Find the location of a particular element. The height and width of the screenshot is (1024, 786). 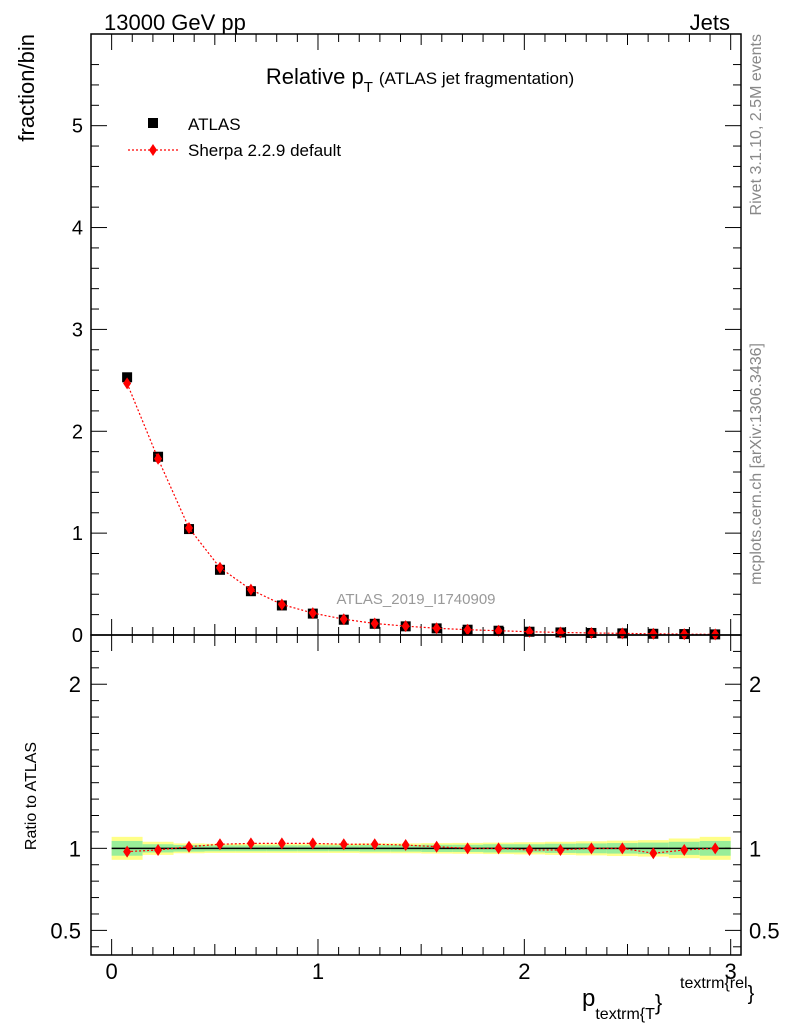

ratio-ytick-label-left: 0.5 is located at coordinates (65, 930).